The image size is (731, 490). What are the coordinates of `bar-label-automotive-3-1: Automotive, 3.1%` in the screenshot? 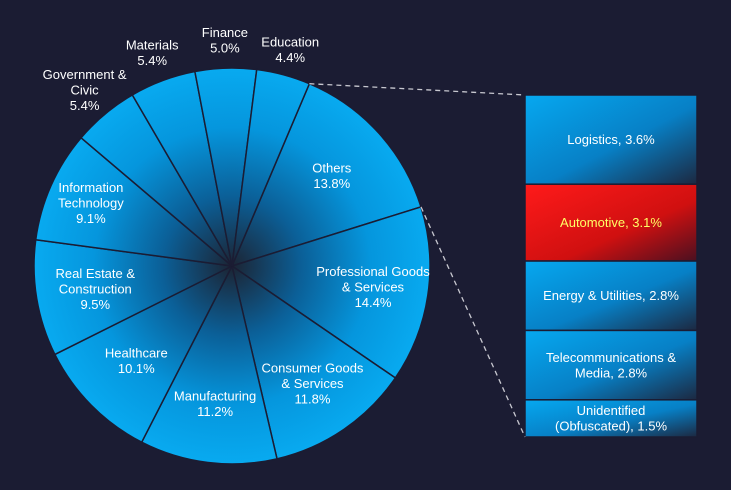 It's located at (611, 222).